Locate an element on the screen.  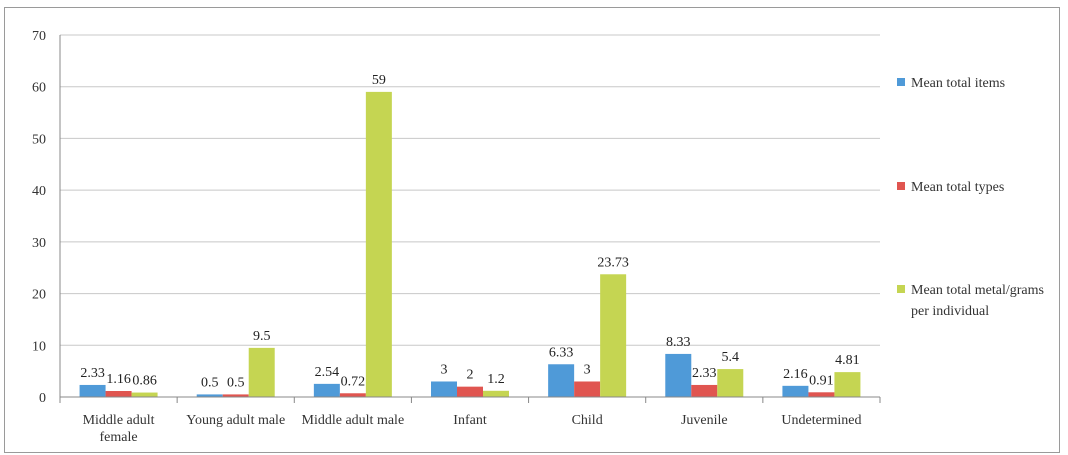
y-tick-label: 30 is located at coordinates (39, 243).